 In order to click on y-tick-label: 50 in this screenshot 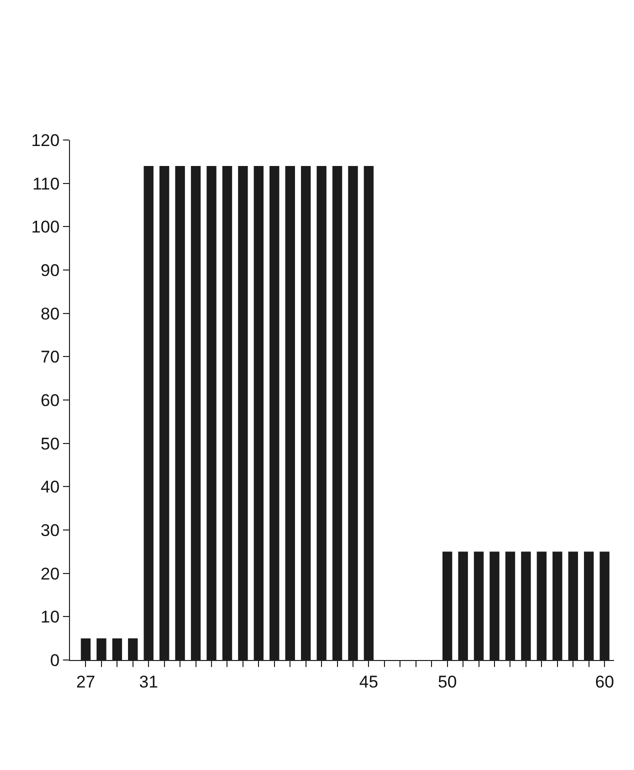, I will do `click(50, 444)`.